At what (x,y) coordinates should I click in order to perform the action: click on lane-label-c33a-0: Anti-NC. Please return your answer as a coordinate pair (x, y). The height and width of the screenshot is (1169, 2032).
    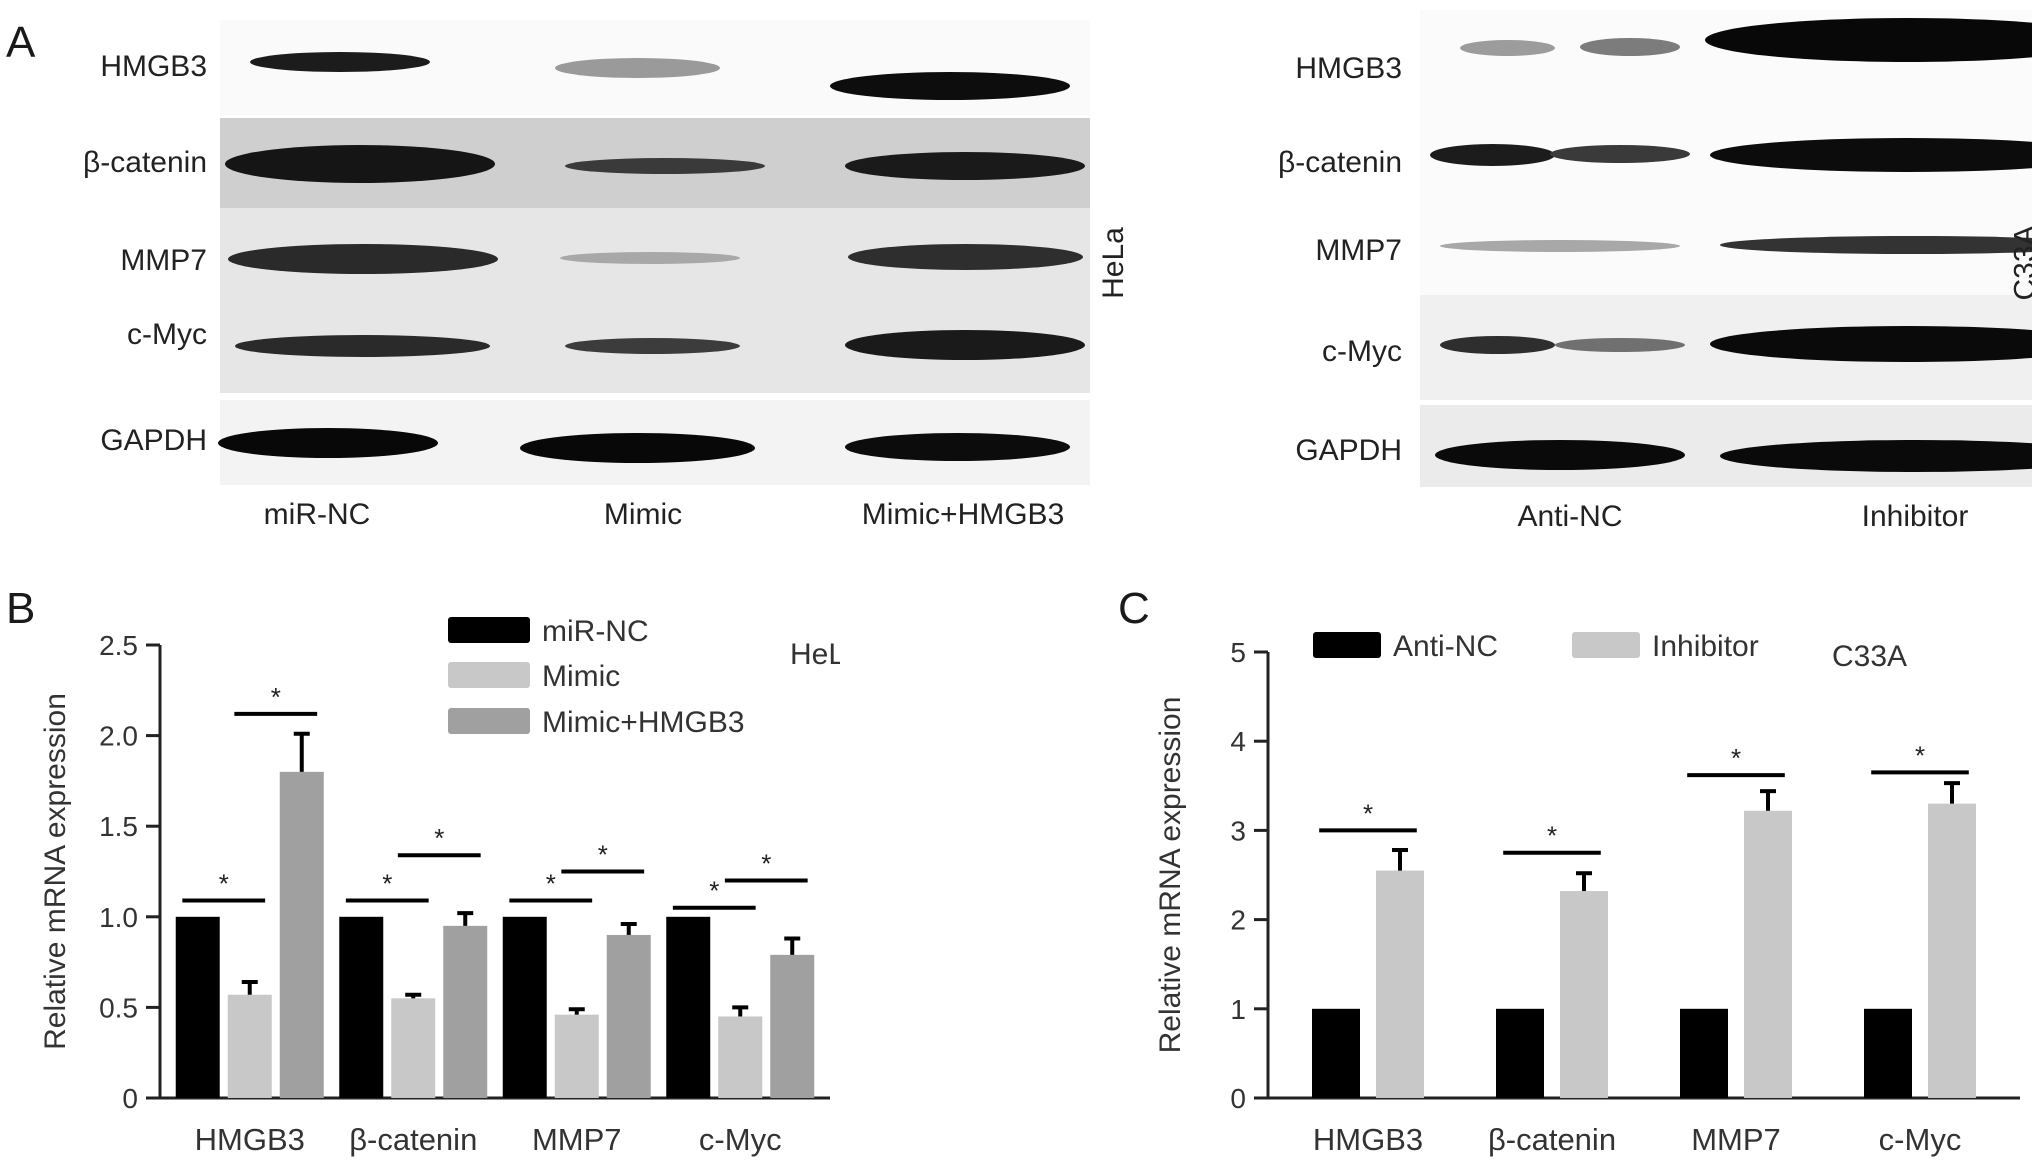
    Looking at the image, I should click on (1570, 516).